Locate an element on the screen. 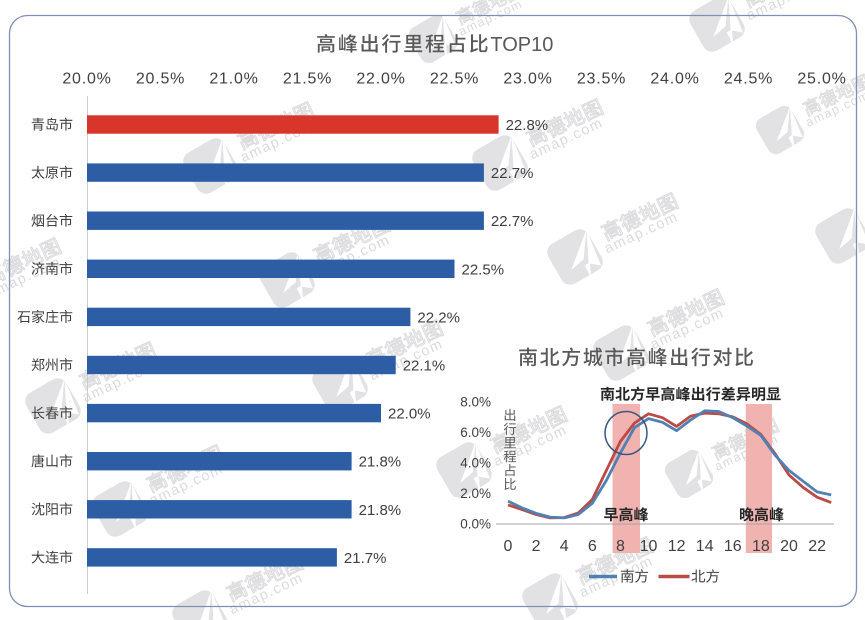 The height and width of the screenshot is (620, 865). svg-text: 16 is located at coordinates (733, 546).